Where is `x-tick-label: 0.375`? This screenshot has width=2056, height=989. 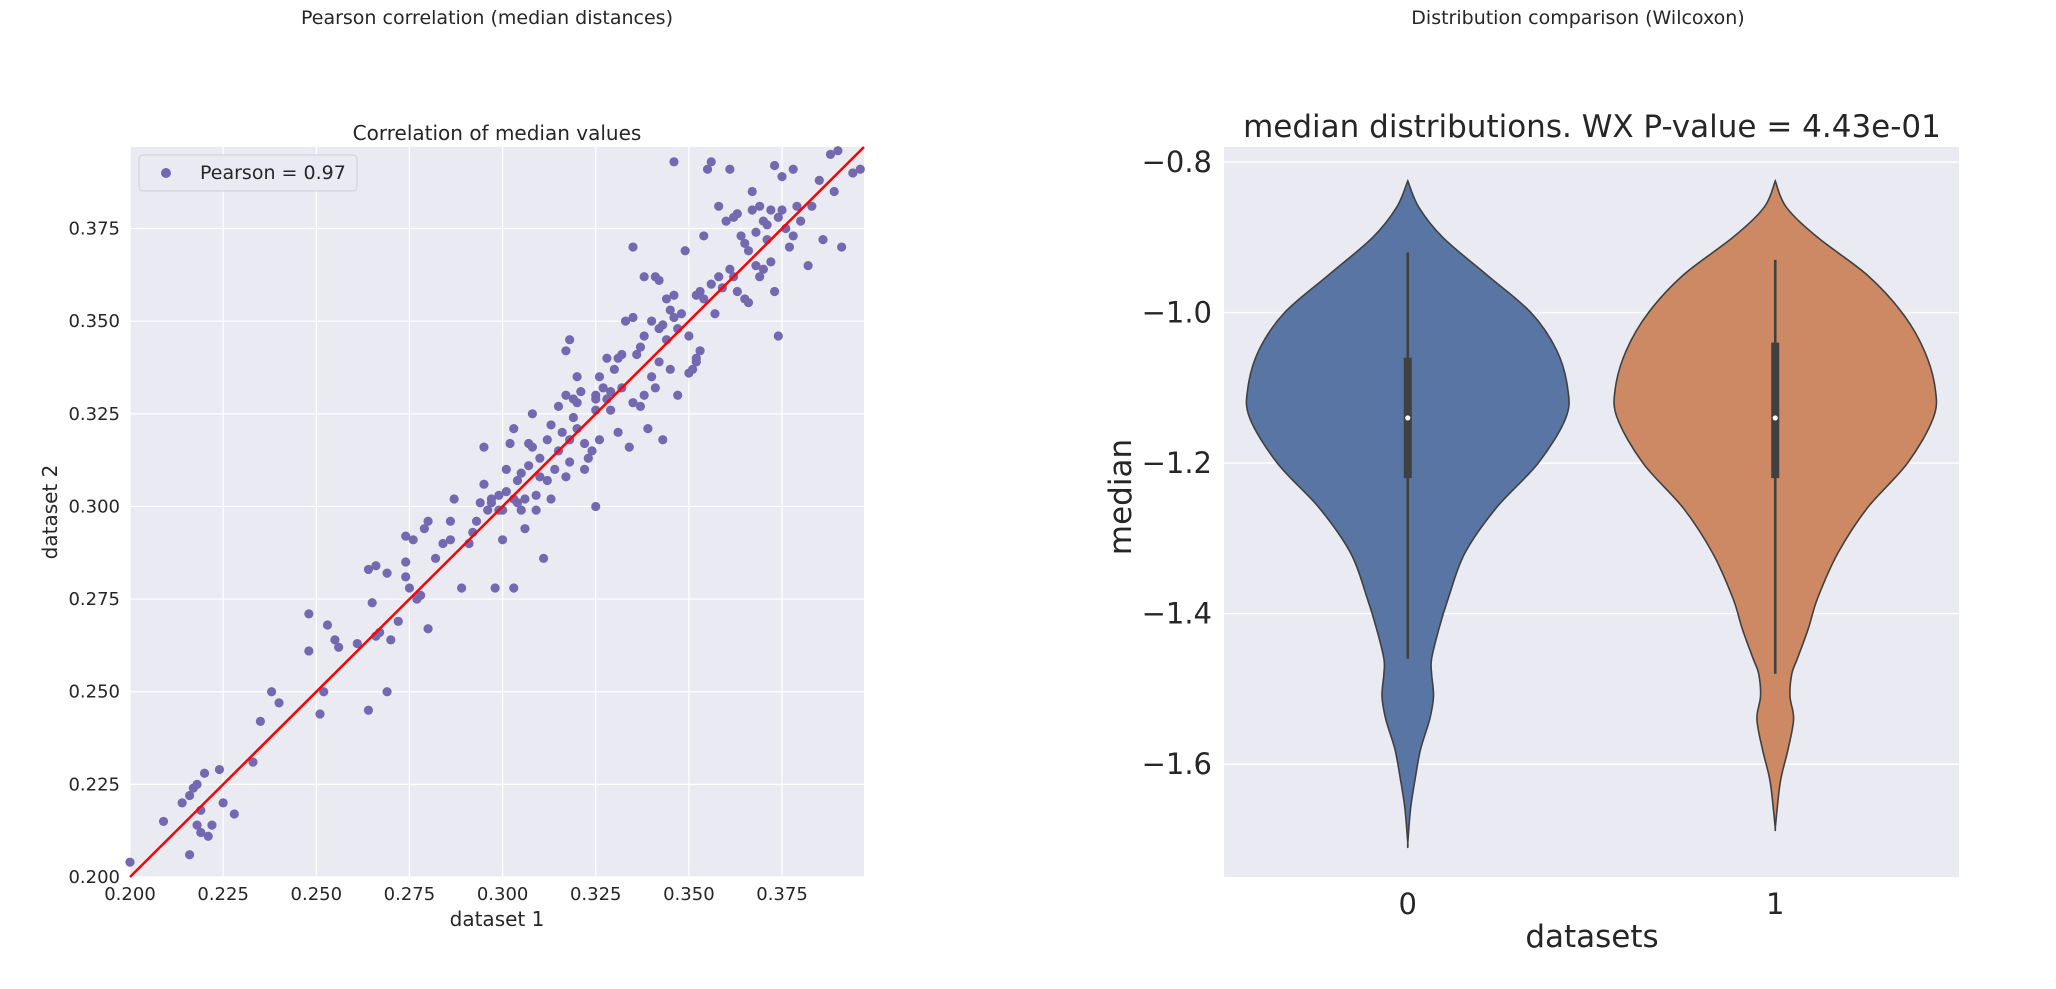
x-tick-label: 0.375 is located at coordinates (782, 894).